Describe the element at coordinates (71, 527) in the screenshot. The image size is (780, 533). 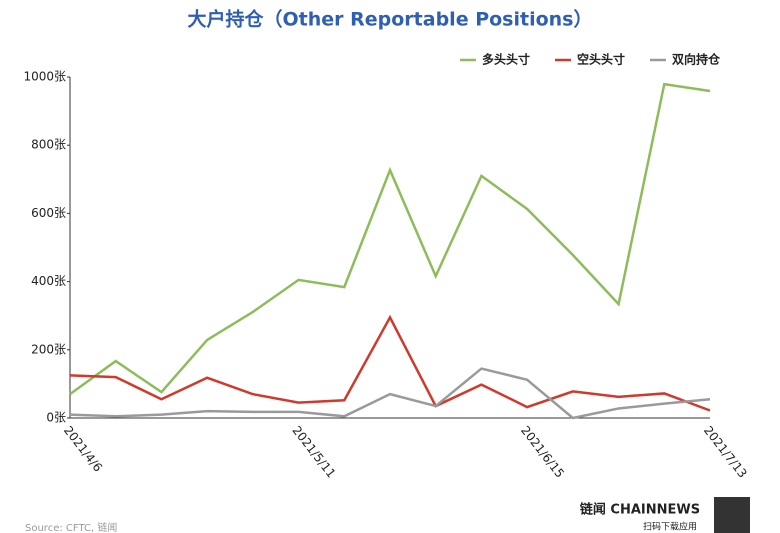
I see `source: Source: CFTC, 链闻` at that location.